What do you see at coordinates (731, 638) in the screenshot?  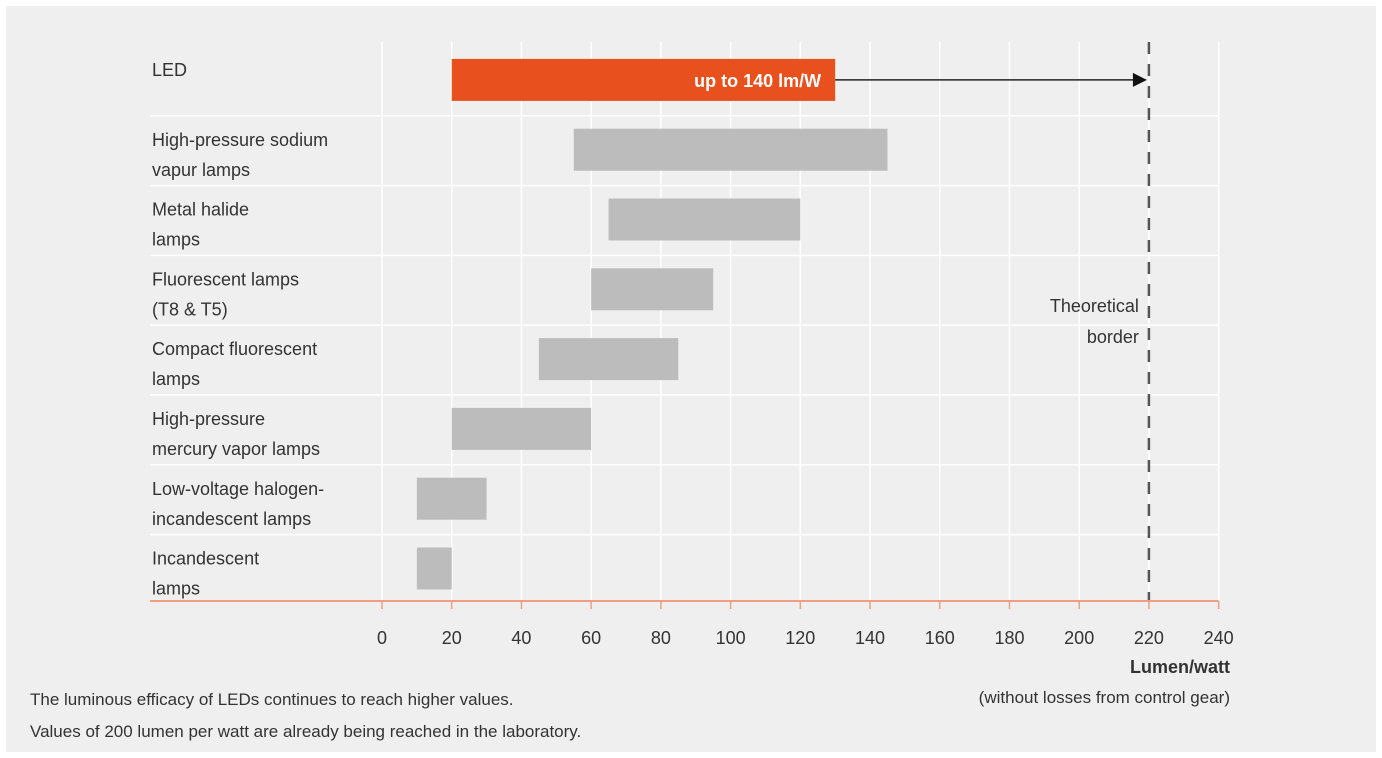 I see `x-tick-label: 100` at bounding box center [731, 638].